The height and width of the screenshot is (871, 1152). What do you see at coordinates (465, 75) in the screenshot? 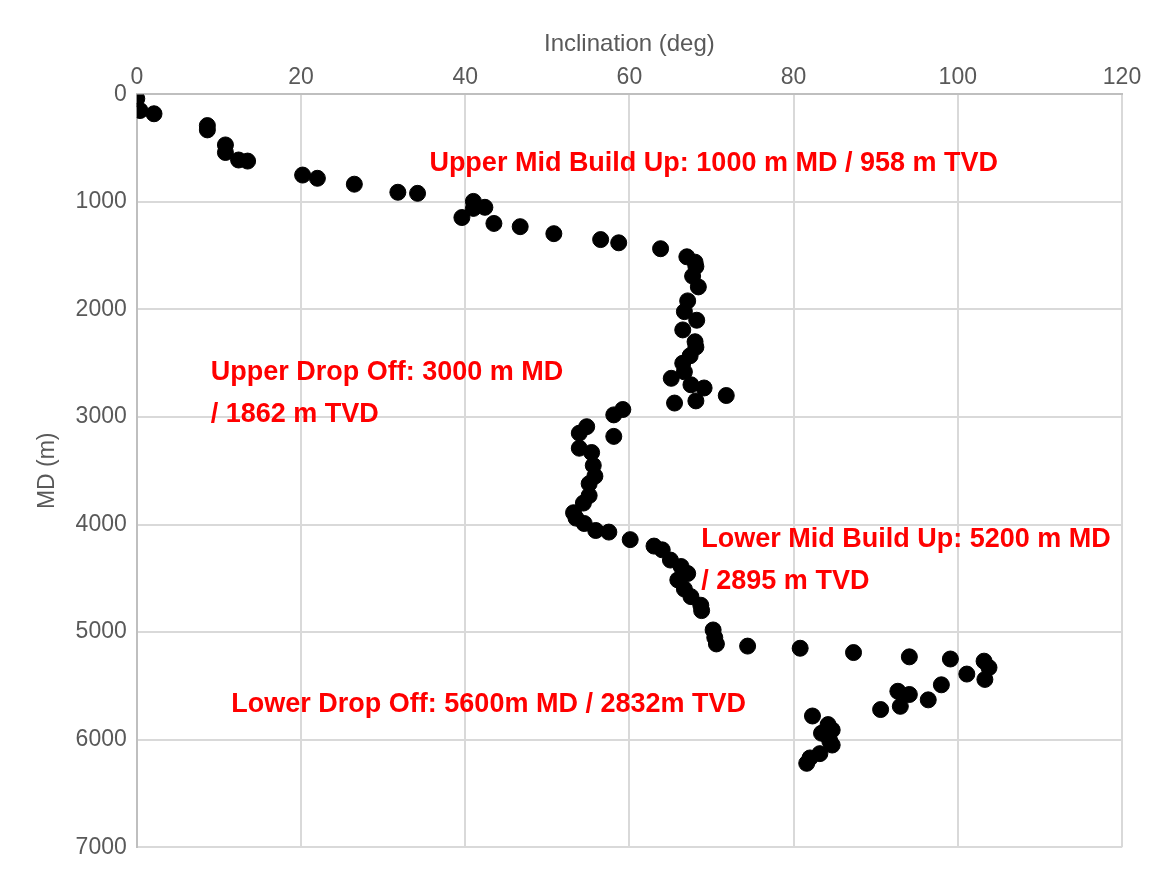
I see `x-tick-label: 40` at bounding box center [465, 75].